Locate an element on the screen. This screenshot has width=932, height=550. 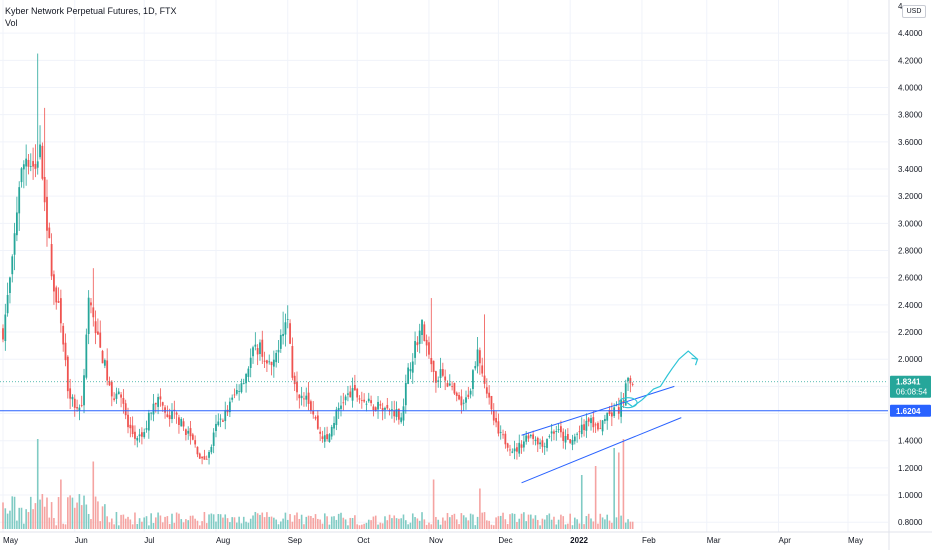
channel-upper-line is located at coordinates (598, 410).